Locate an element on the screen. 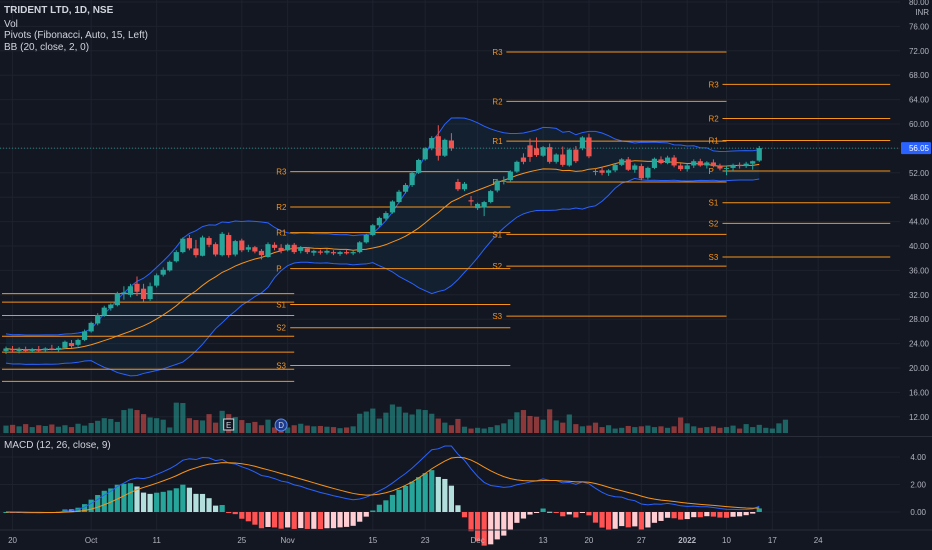 Image resolution: width=932 pixels, height=550 pixels. macd-signal-line is located at coordinates (382, 485).